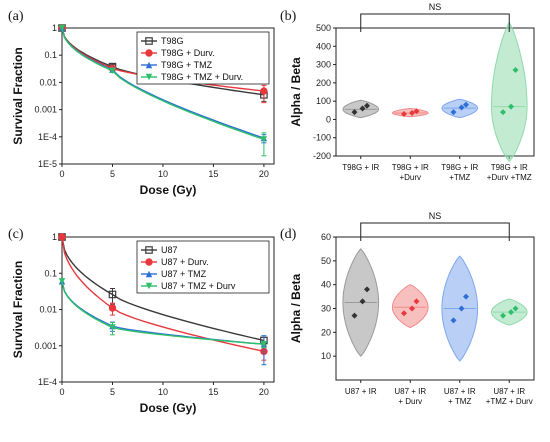  What do you see at coordinates (361, 391) in the screenshot?
I see `x-category-label: U87 + IR` at bounding box center [361, 391].